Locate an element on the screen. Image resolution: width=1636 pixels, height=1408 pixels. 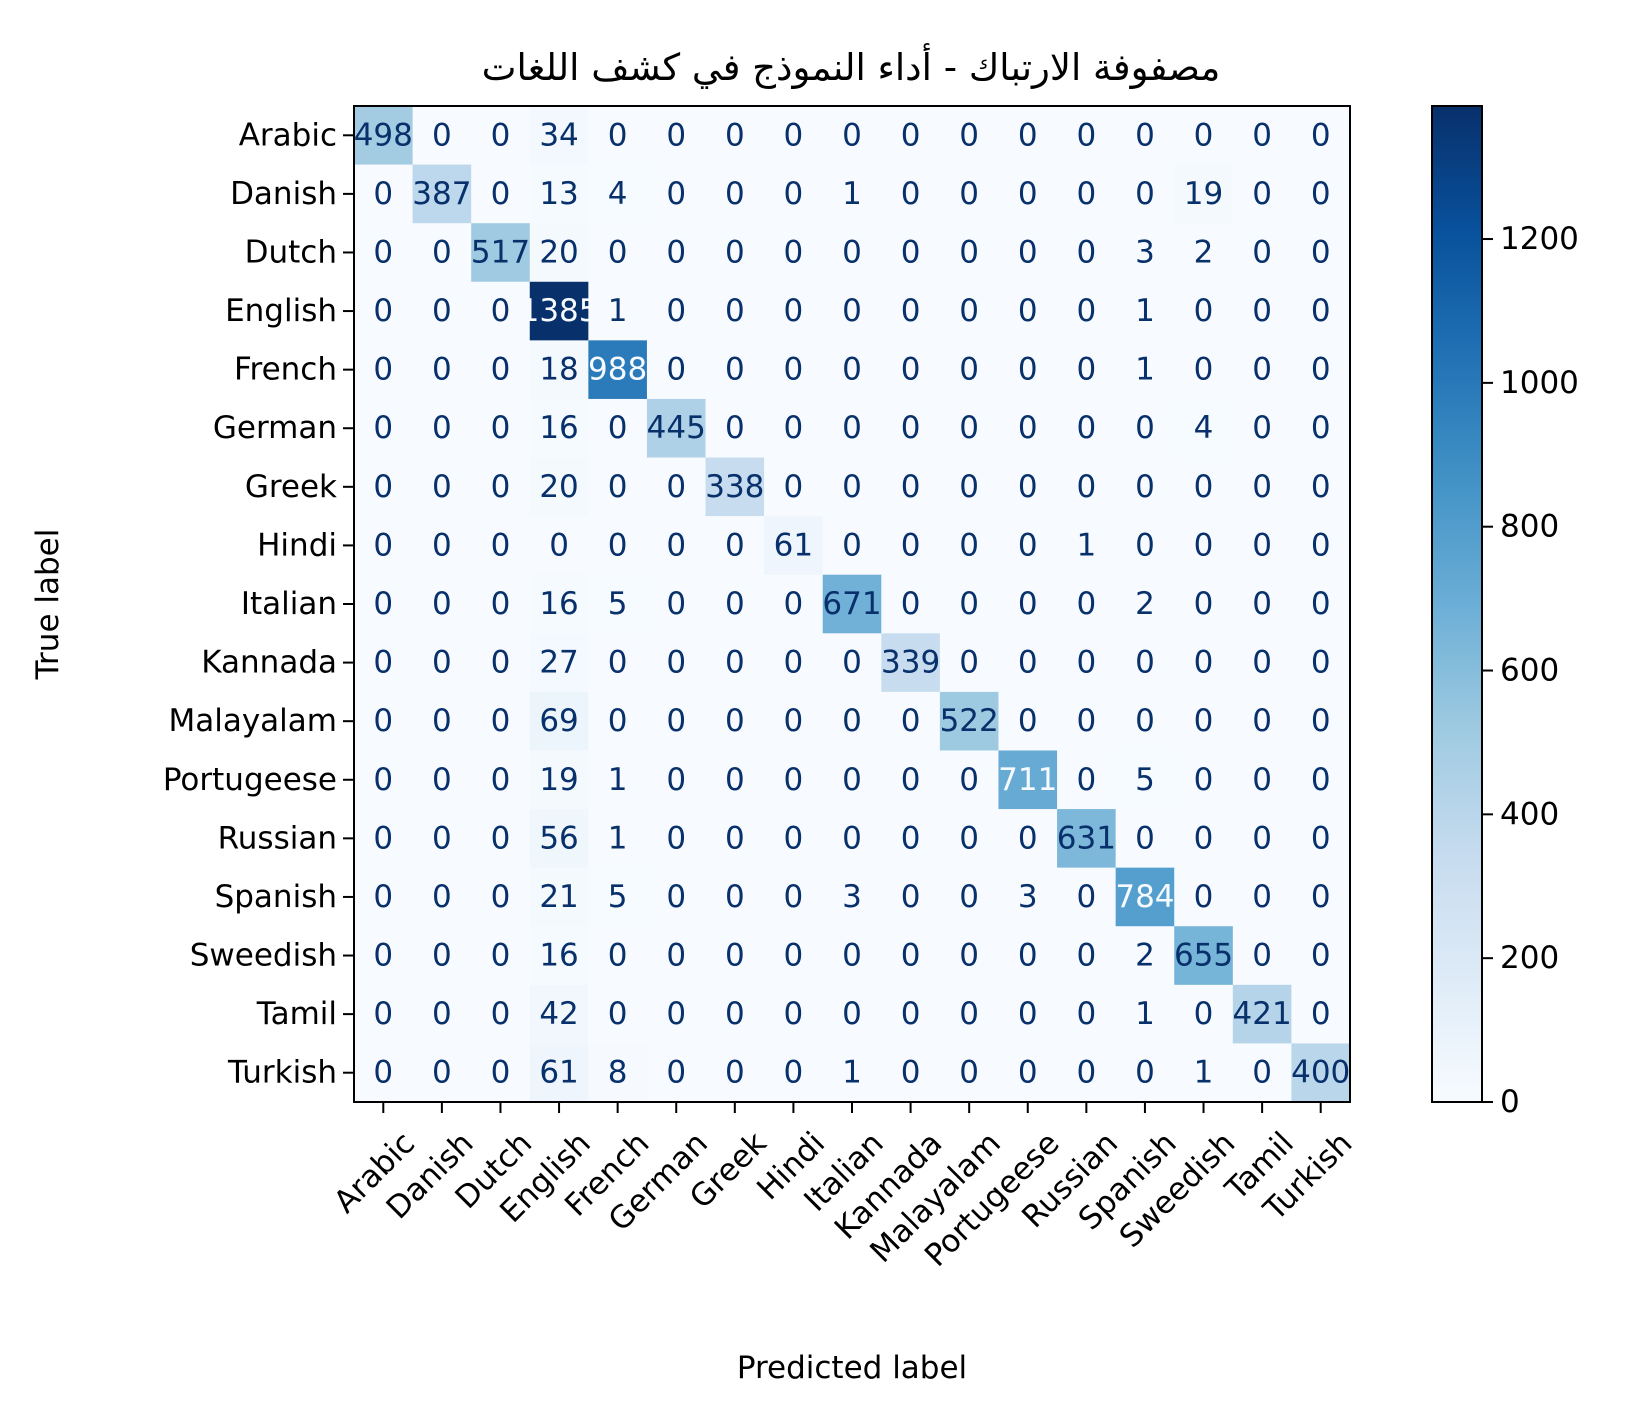
cell-value: 19 is located at coordinates (558, 780).